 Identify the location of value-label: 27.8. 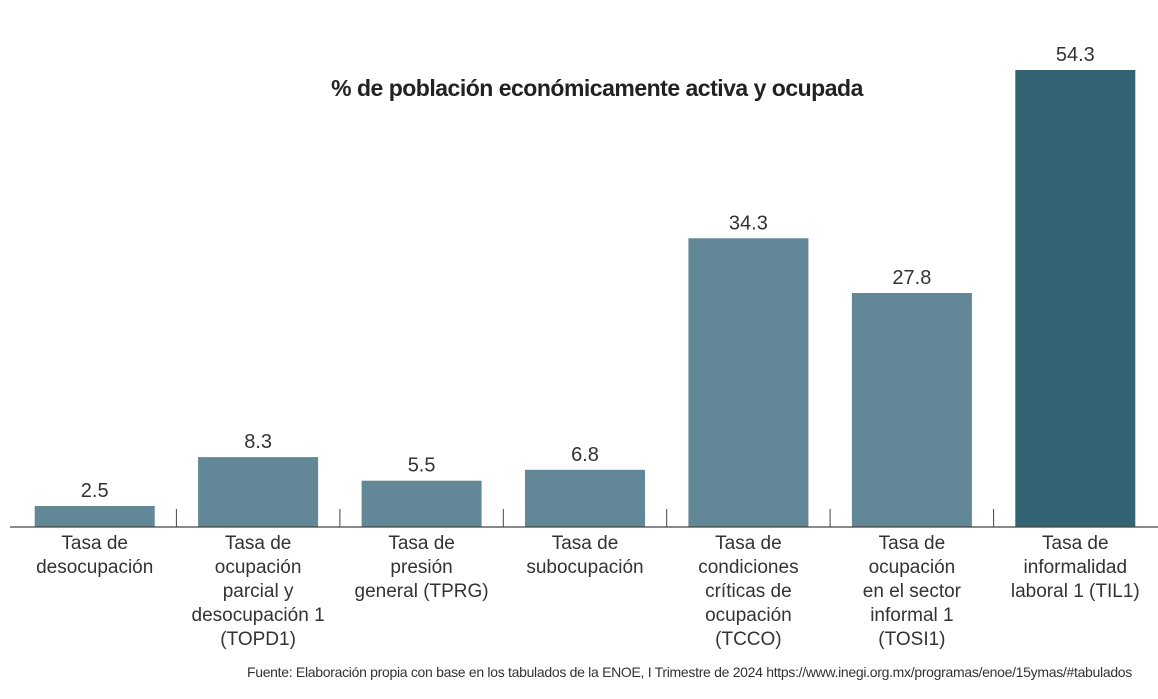
(911, 278).